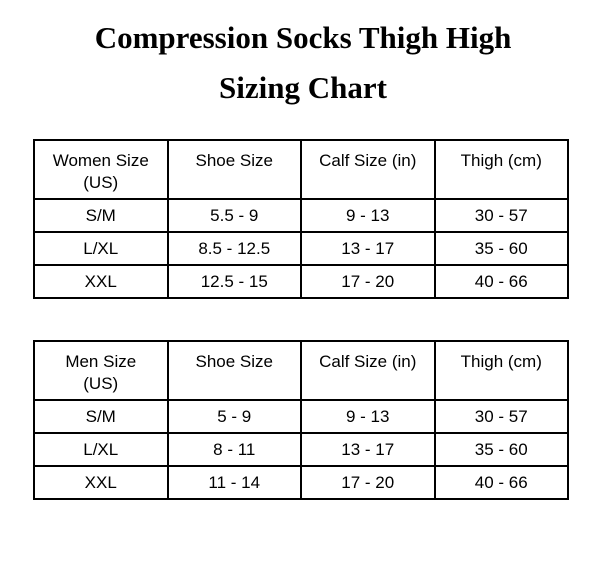  I want to click on table-row: S/M 5 - 9 9 - 13 30 - 57, so click(301, 416).